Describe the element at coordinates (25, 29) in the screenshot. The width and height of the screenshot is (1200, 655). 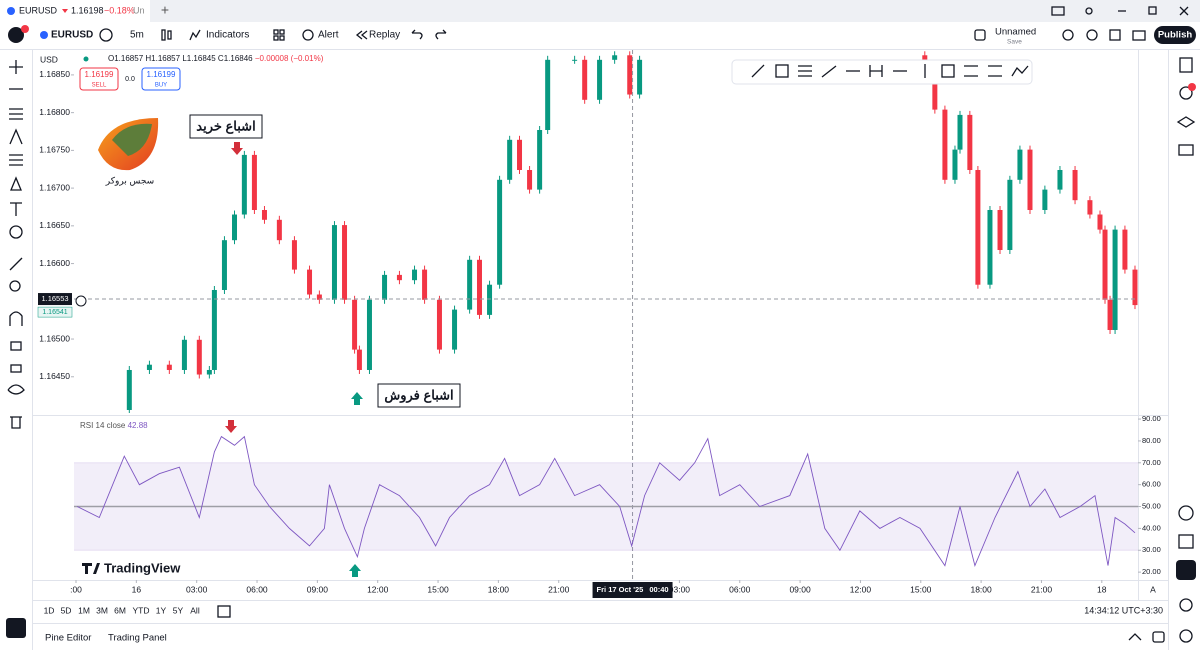
I see `badge` at that location.